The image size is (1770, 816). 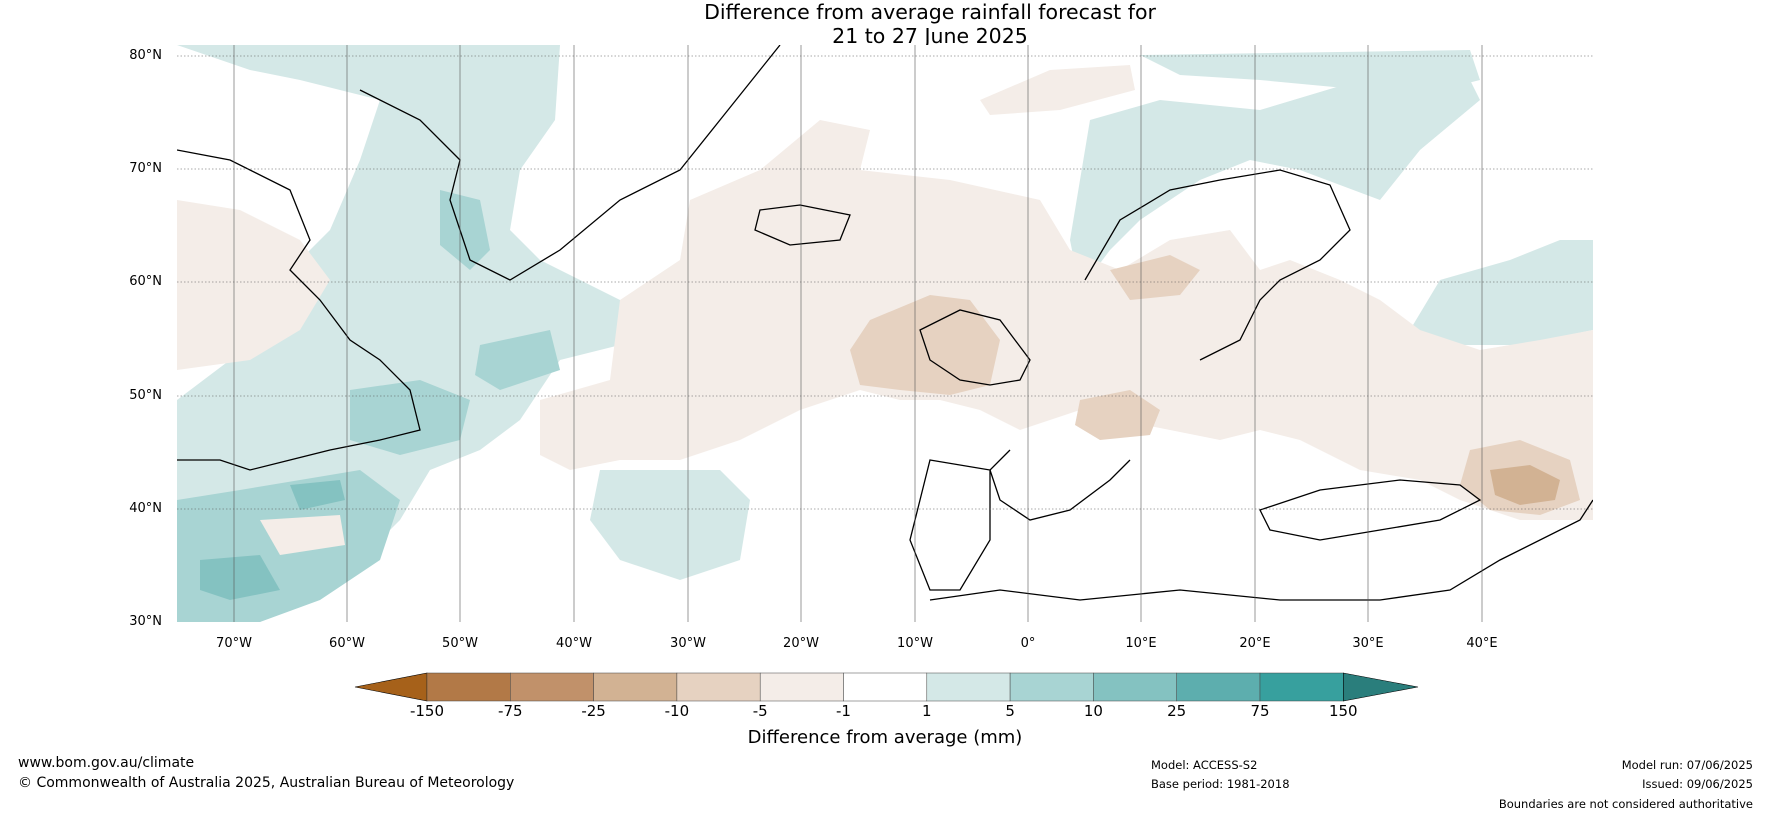 I want to click on colorbar-tick-label: 10, so click(x=1093, y=711).